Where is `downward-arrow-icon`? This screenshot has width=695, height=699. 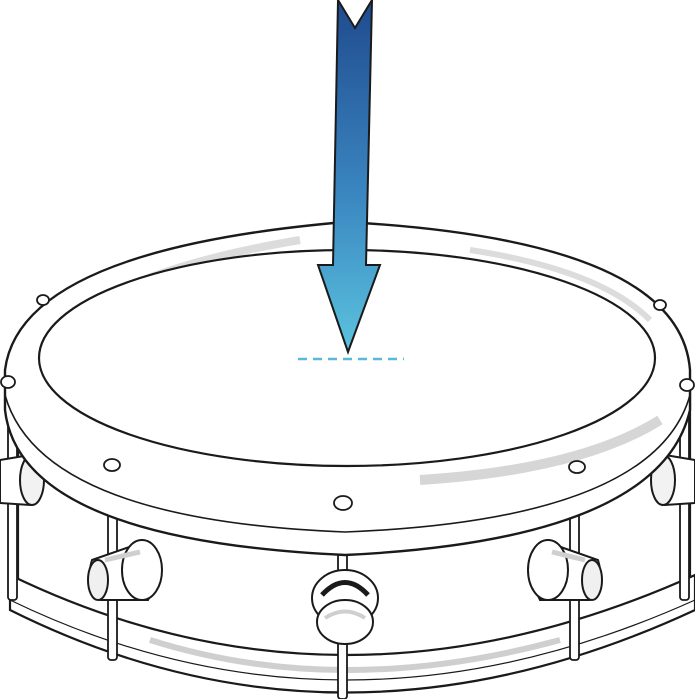 downward-arrow-icon is located at coordinates (349, 177).